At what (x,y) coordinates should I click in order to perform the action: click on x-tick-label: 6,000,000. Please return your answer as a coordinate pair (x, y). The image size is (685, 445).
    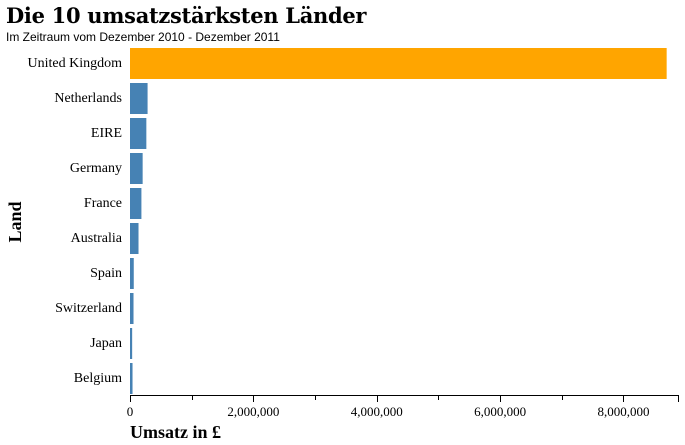
    Looking at the image, I should click on (500, 411).